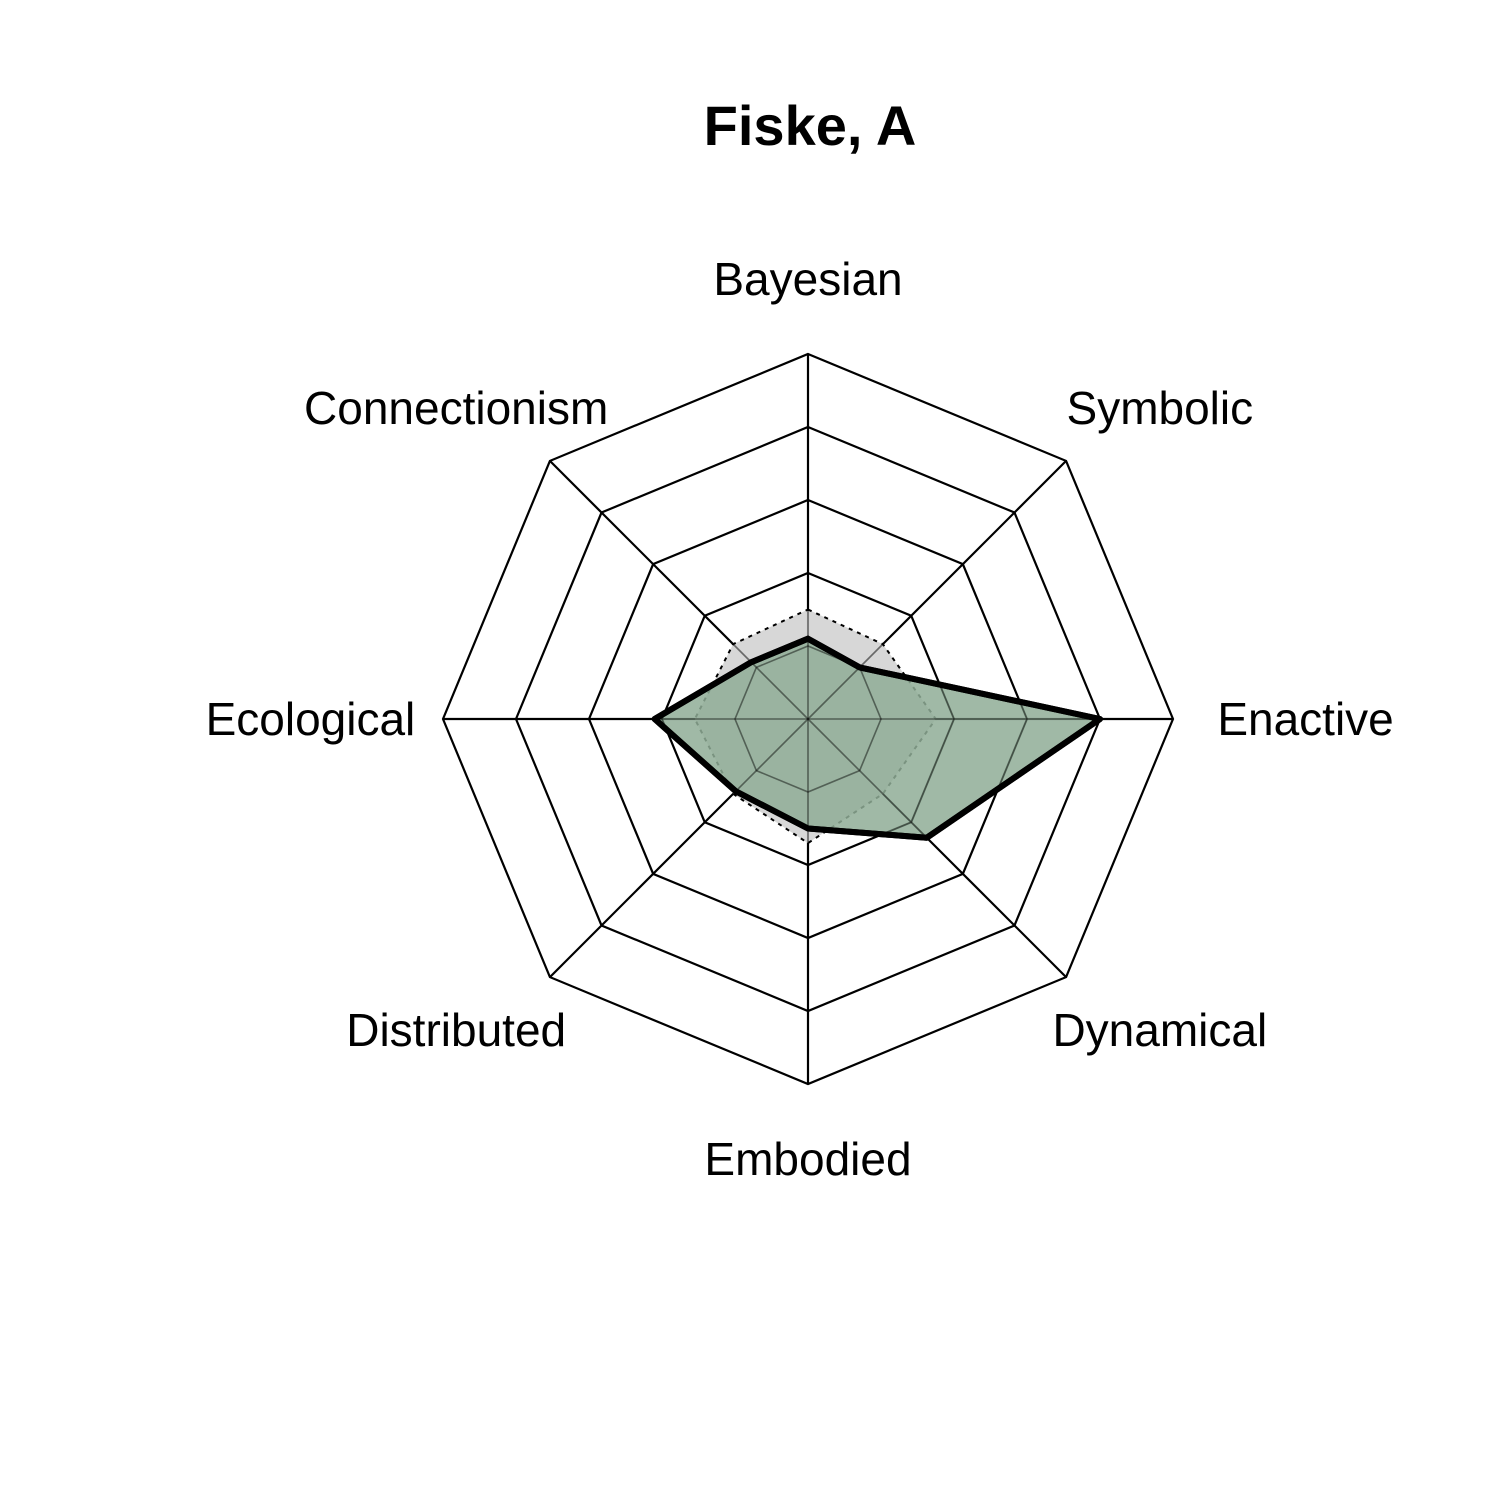  Describe the element at coordinates (456, 408) in the screenshot. I see `axis-label-connectionism: Connectionism` at that location.